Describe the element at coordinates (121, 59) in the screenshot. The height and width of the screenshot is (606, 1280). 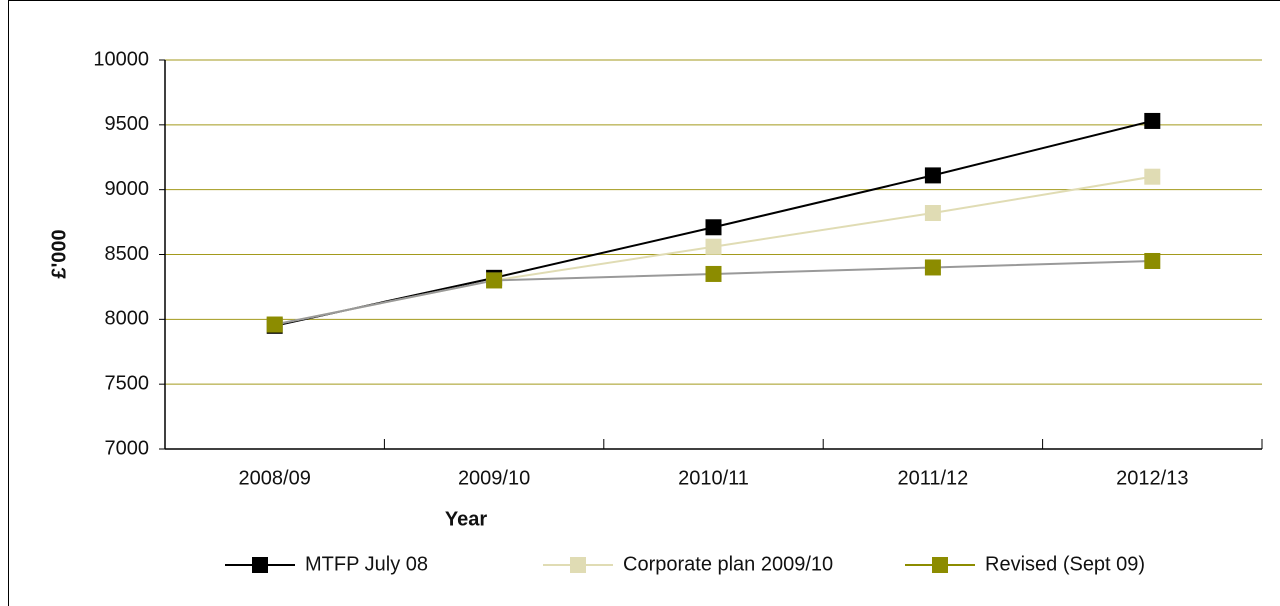
I see `y-tick-label: 10000` at that location.